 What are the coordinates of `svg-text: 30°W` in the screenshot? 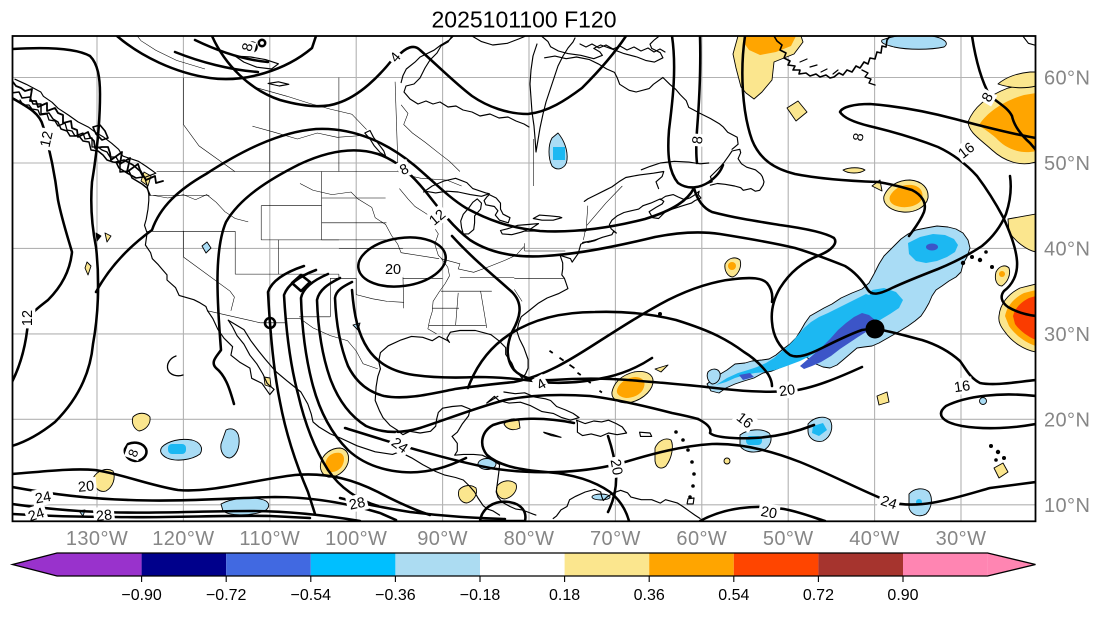 It's located at (961, 539).